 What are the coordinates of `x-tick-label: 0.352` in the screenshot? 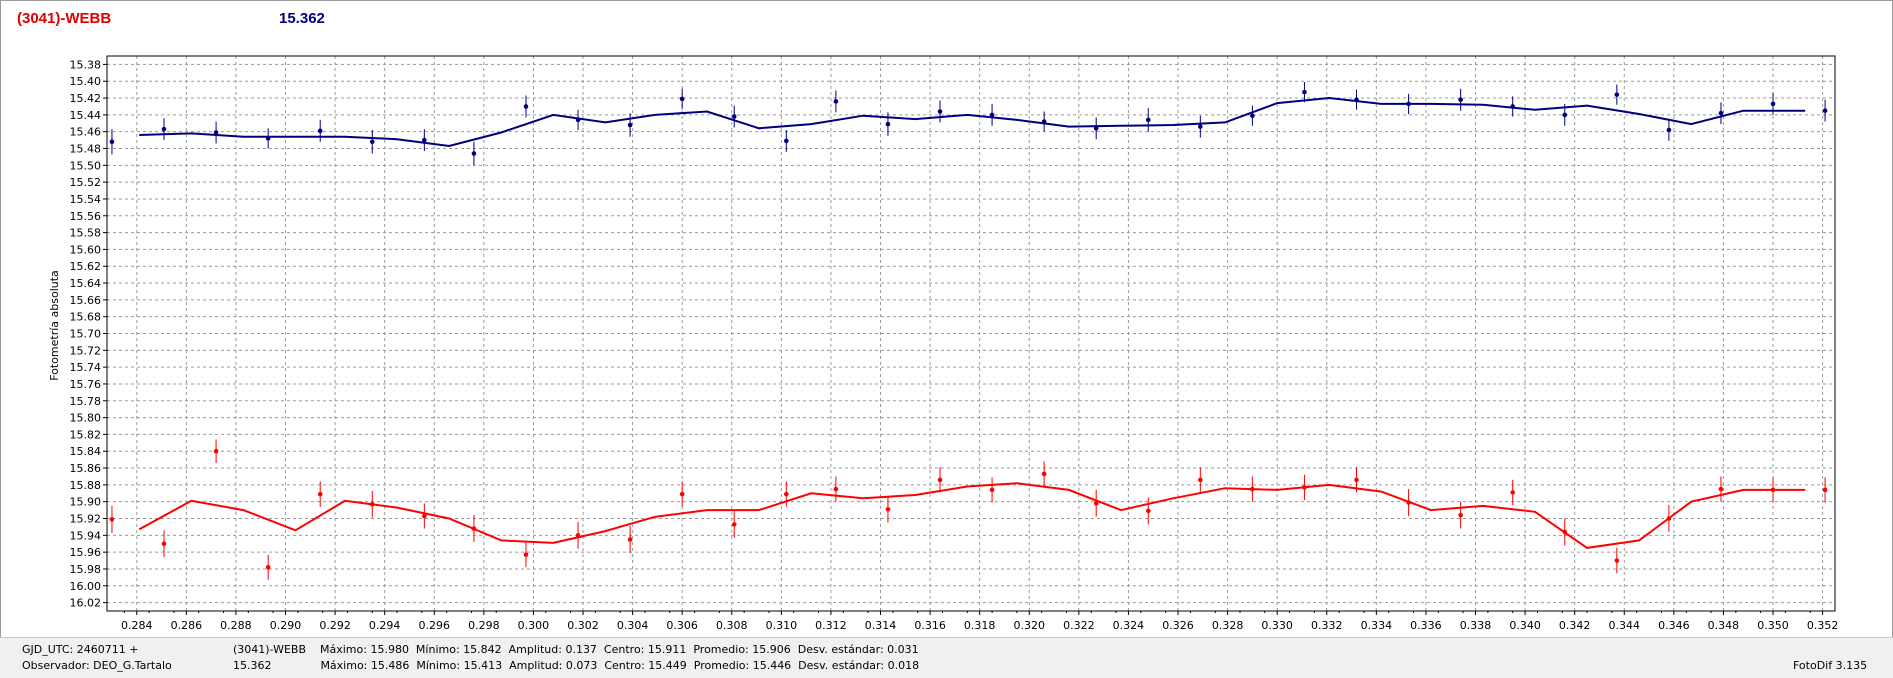 It's located at (1823, 625).